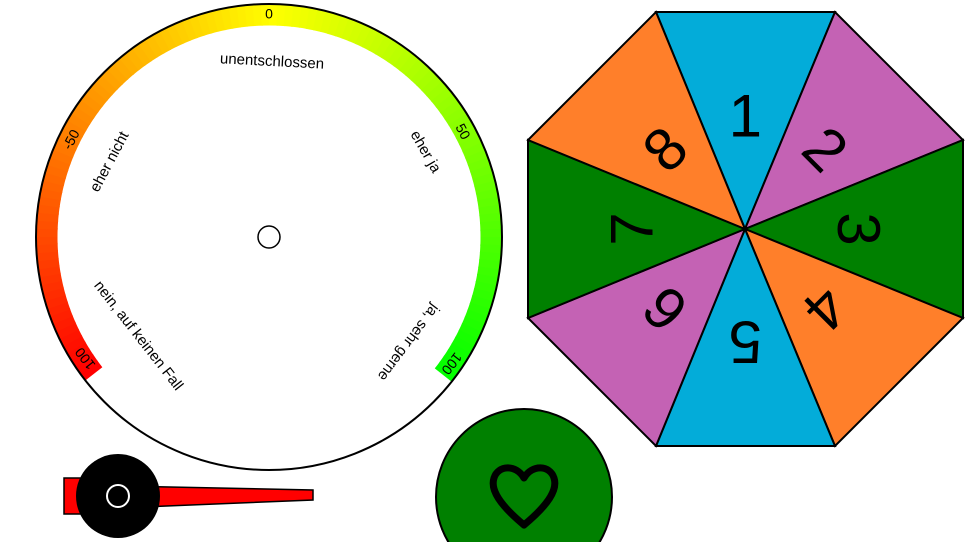  I want to click on segment-number: 1, so click(745, 115).